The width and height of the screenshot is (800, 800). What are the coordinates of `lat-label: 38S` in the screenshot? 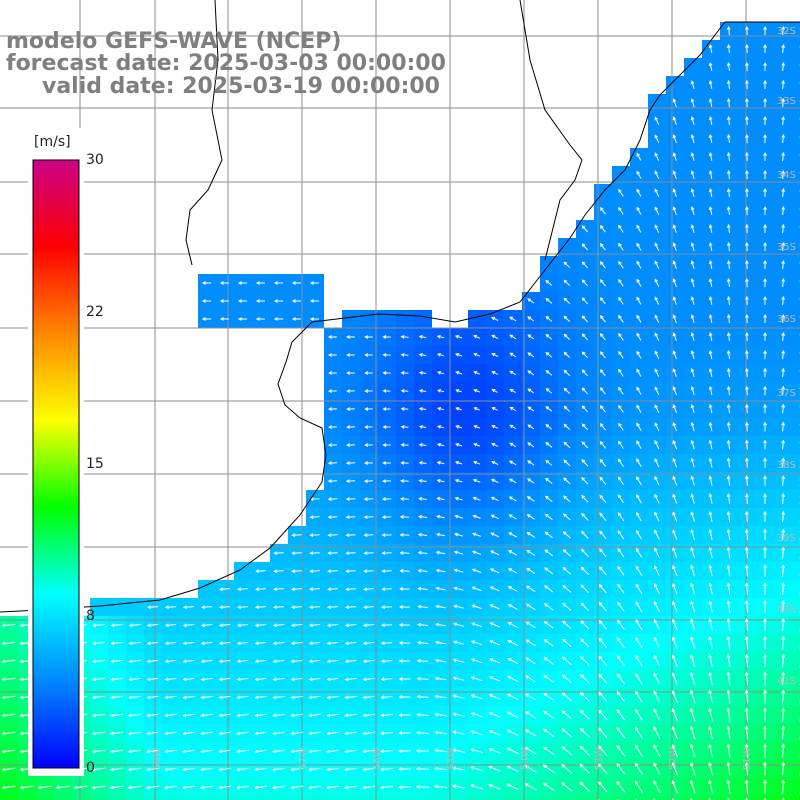 It's located at (786, 465).